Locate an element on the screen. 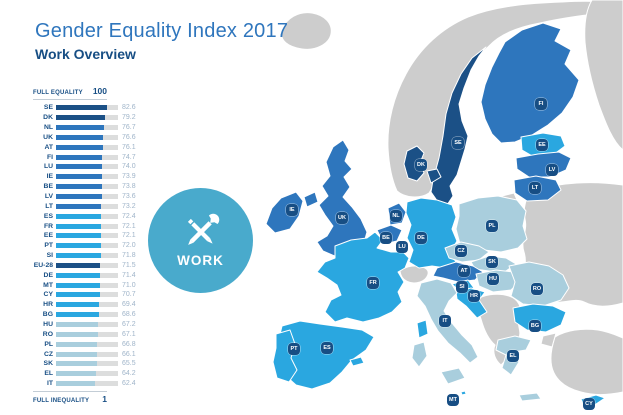  chart-row: HU 67.2 is located at coordinates (101, 325).